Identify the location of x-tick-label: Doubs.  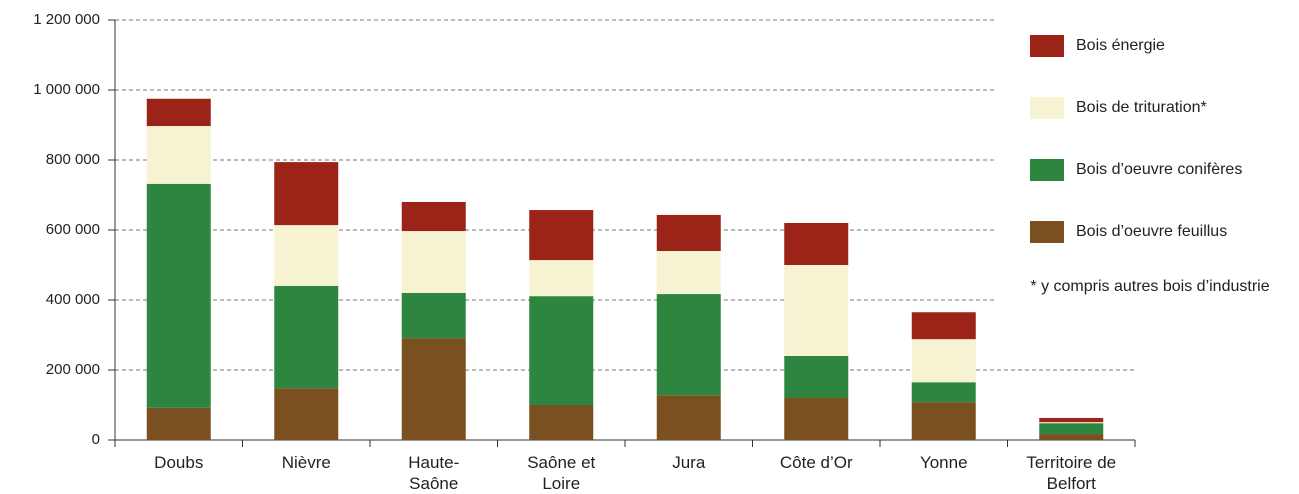
(179, 462).